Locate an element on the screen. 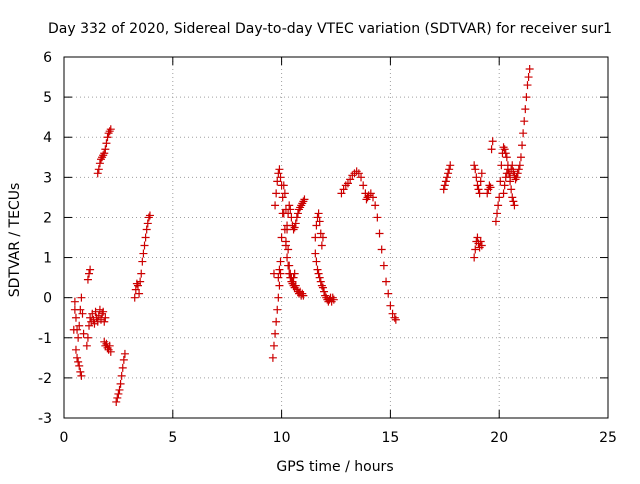 This screenshot has width=640, height=484. y-tick-label: -3 is located at coordinates (45, 419).